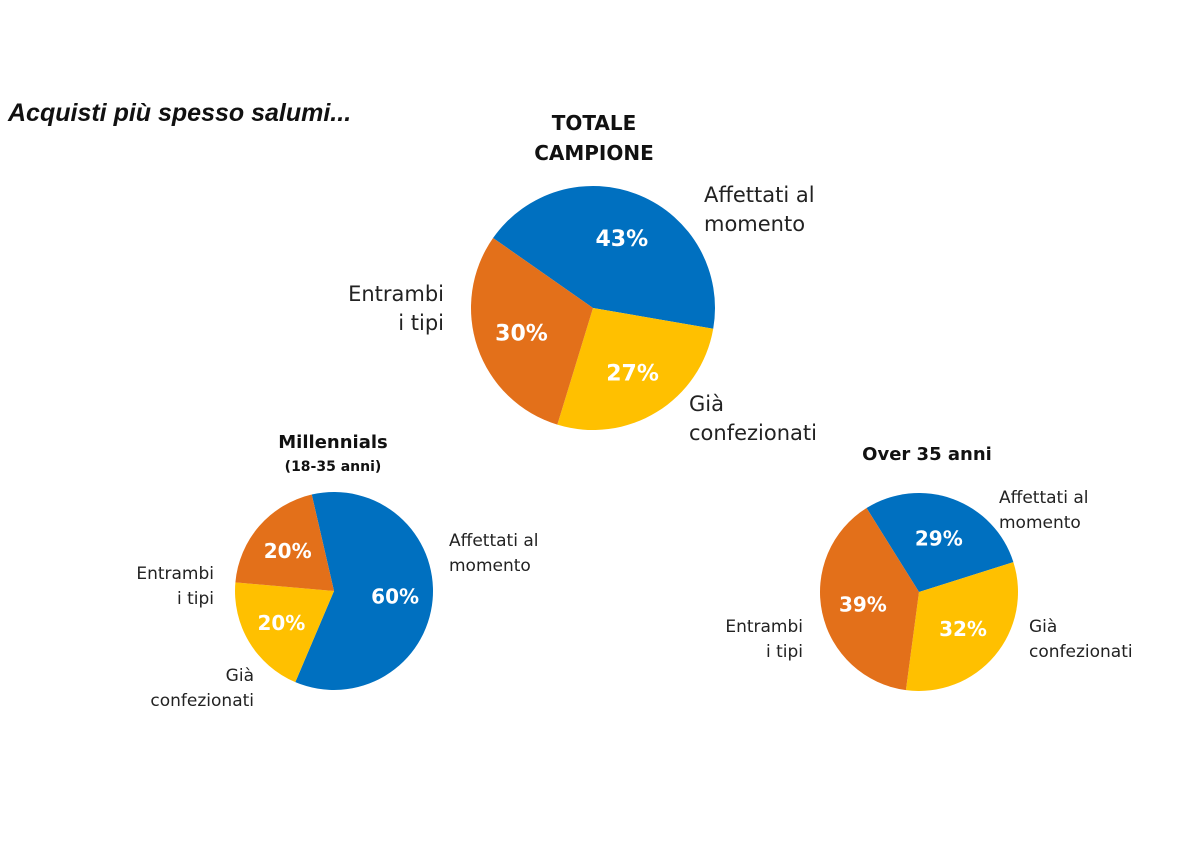 Image resolution: width=1200 pixels, height=850 pixels. I want to click on chart-title: CAMPIONE, so click(594, 153).